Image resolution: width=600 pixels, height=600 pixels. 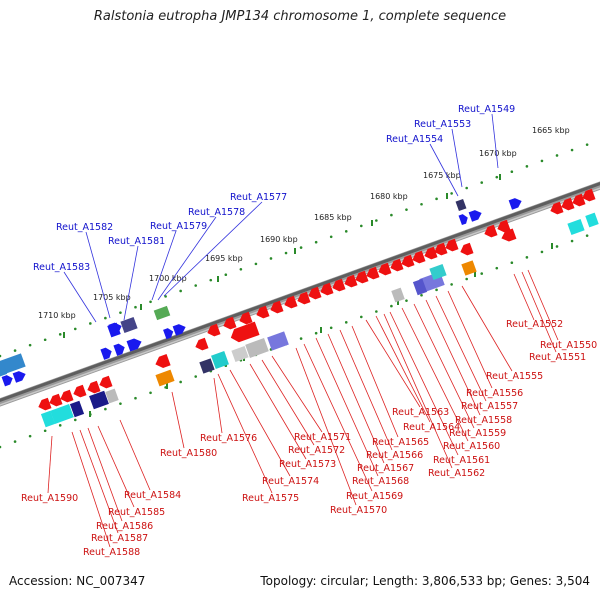 I want to click on tick-label: 1690 kbp, so click(x=279, y=239).